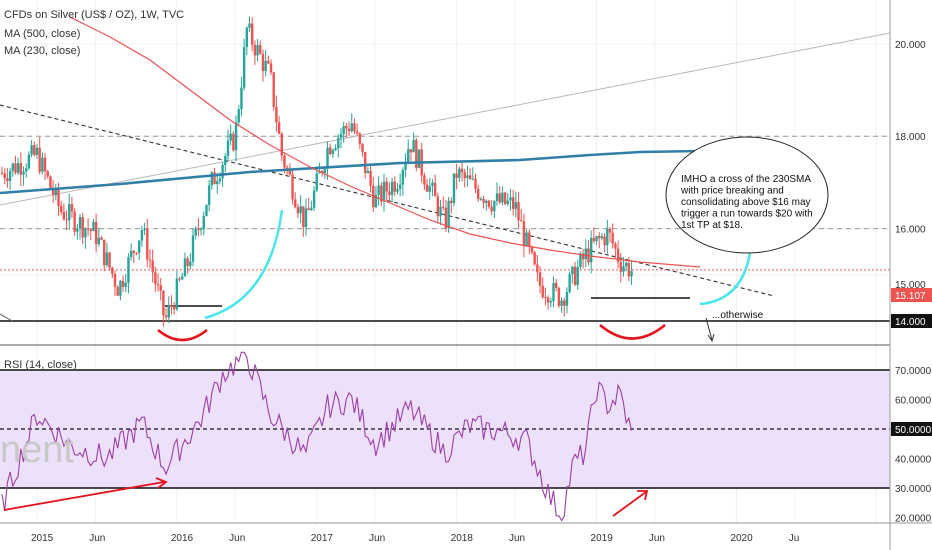  Describe the element at coordinates (913, 460) in the screenshot. I see `rsi-tick-label: 40.0000` at that location.